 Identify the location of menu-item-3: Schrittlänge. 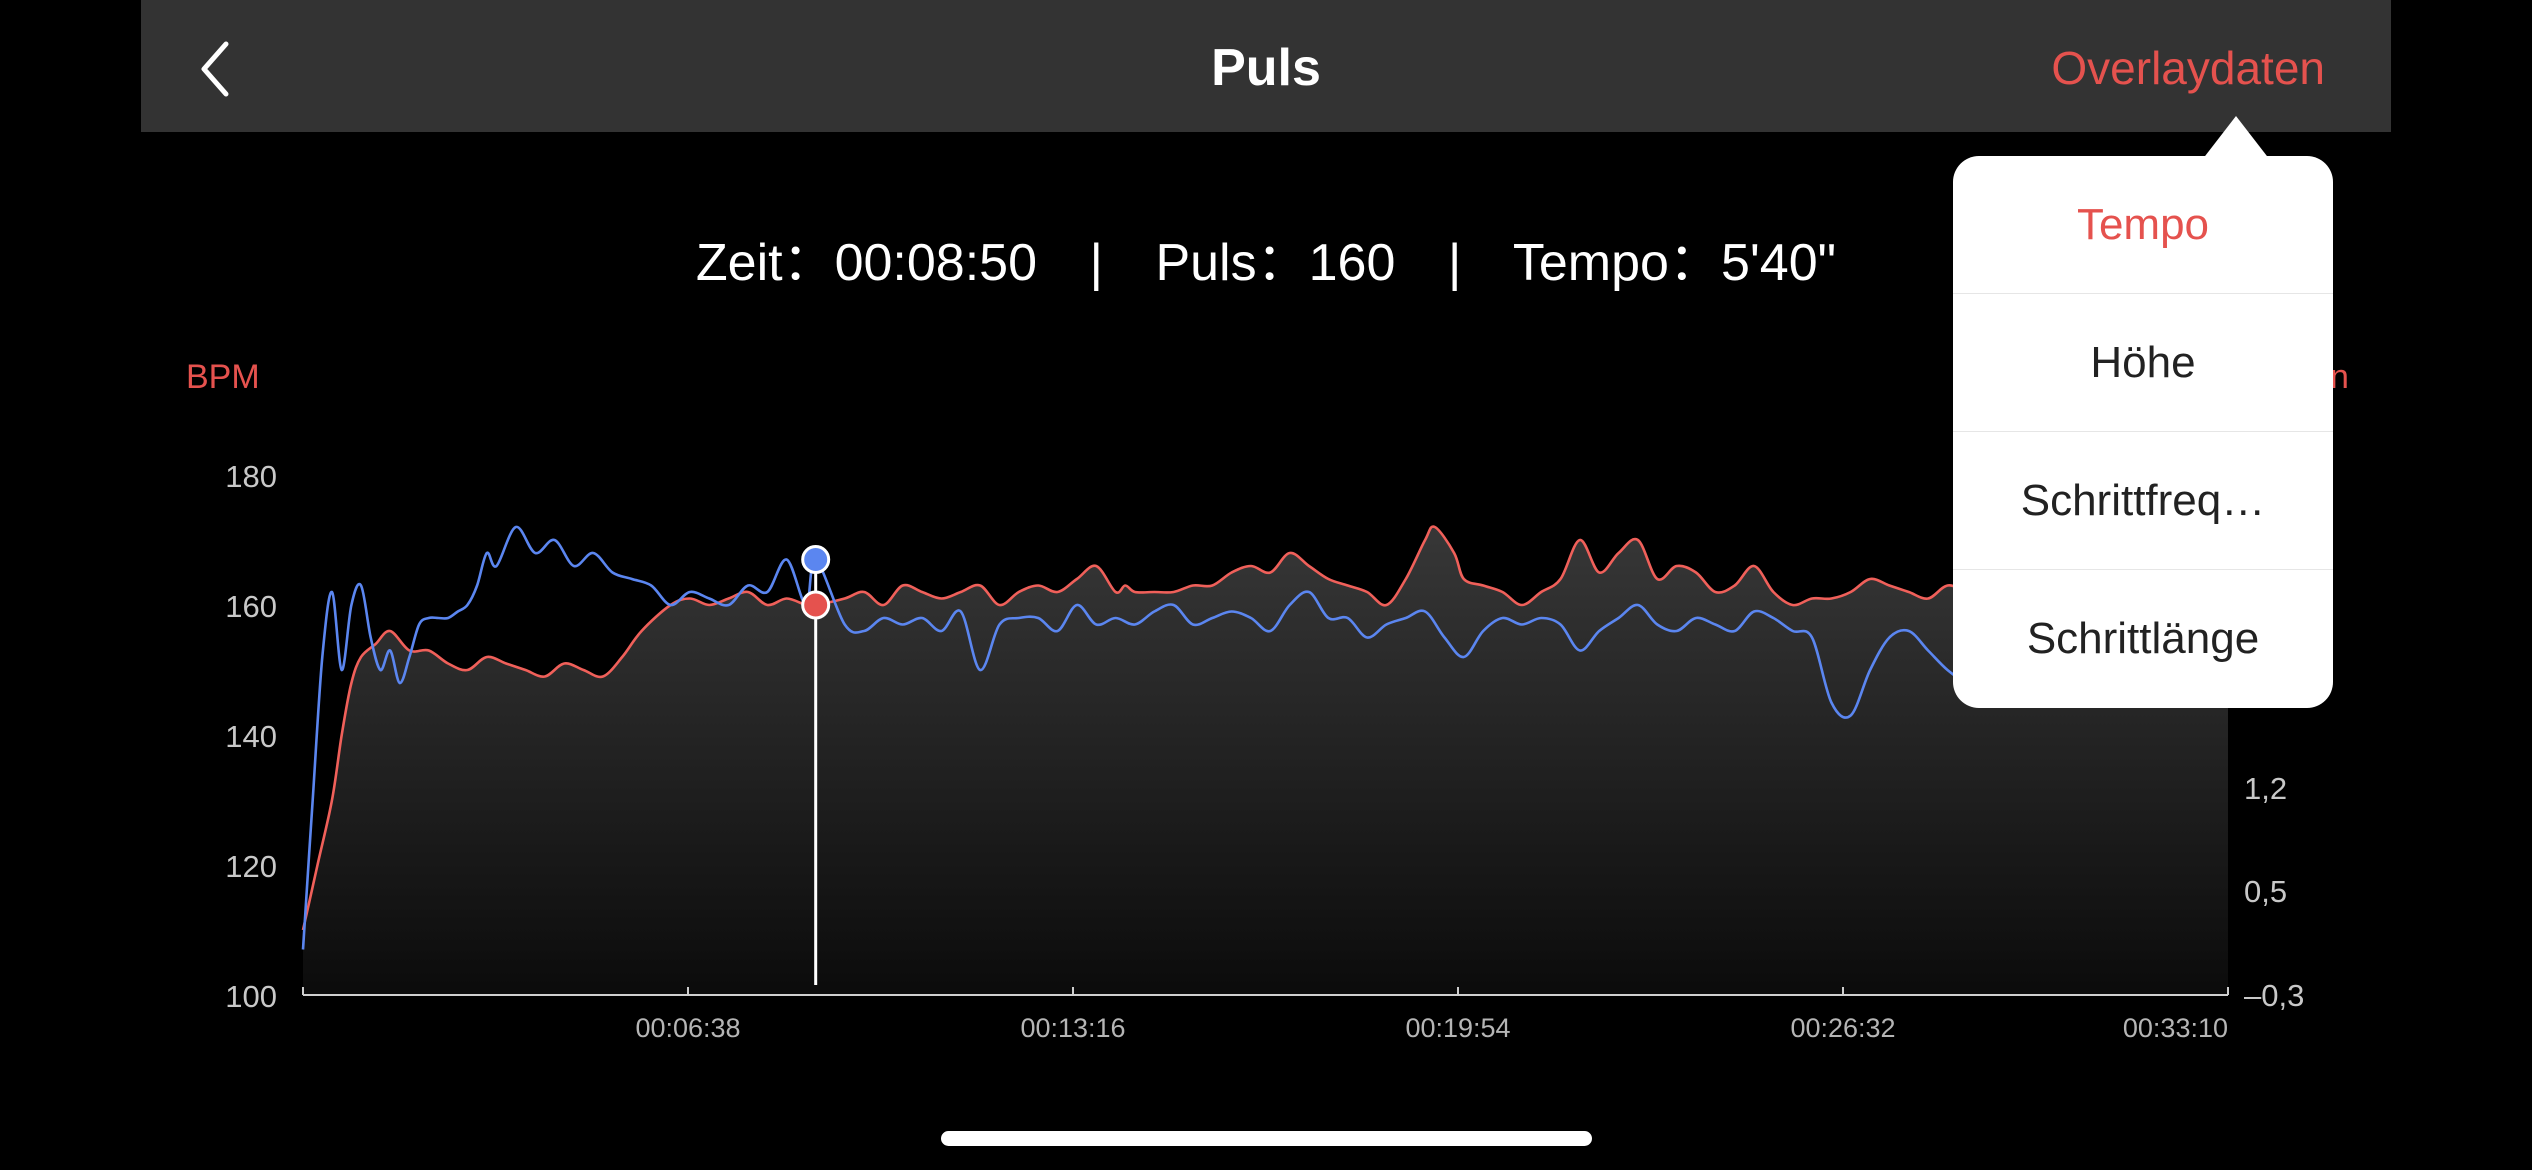
(2143, 638).